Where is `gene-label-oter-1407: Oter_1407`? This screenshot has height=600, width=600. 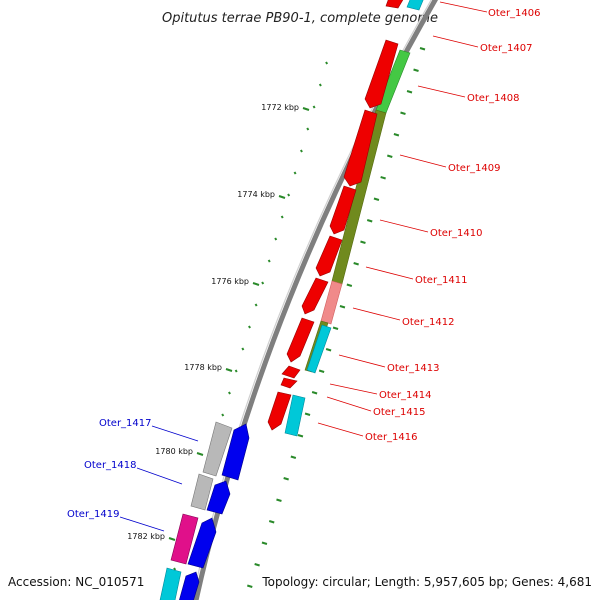 gene-label-oter-1407: Oter_1407 is located at coordinates (506, 48).